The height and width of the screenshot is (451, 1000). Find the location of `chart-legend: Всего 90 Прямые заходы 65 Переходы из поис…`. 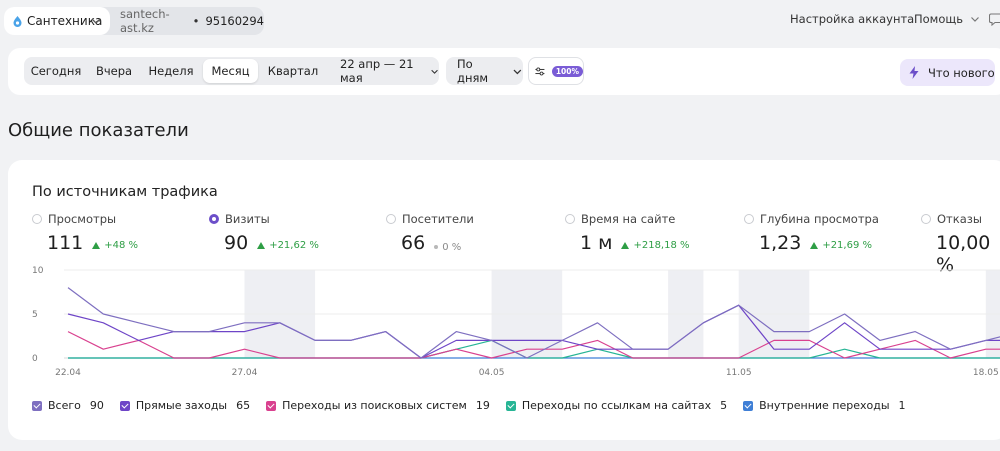

chart-legend: Всего 90 Прямые заходы 65 Переходы из поис… is located at coordinates (477, 405).